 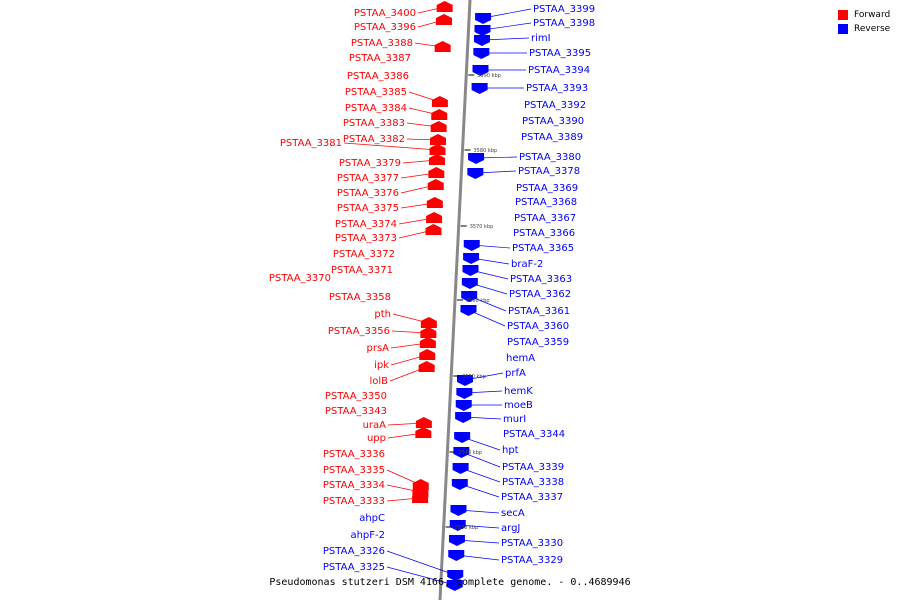 I want to click on reverse-gene-label: PSTAA_3365, so click(x=543, y=248).